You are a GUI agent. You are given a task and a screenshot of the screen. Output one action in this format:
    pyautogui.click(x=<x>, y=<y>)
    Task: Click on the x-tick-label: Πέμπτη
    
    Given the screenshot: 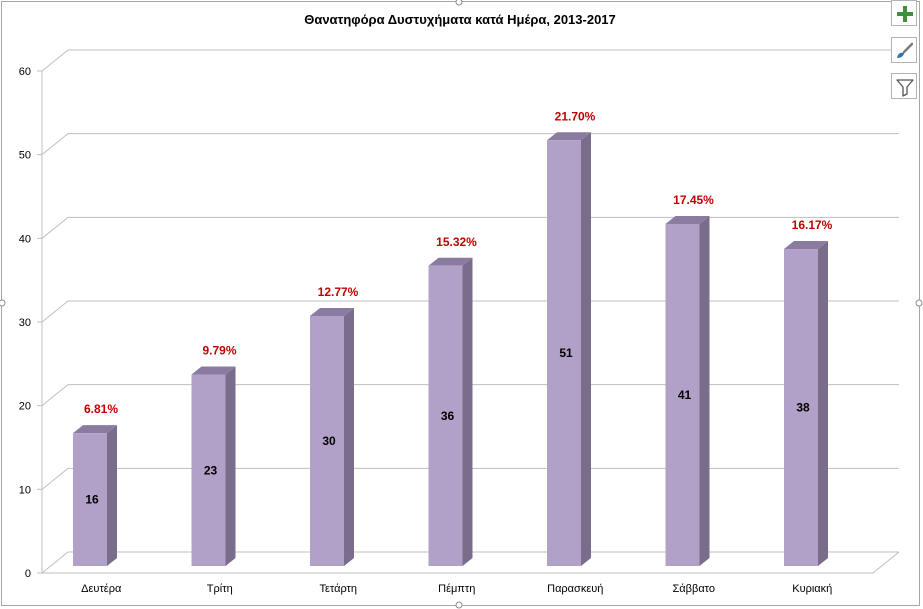 What is the action you would take?
    pyautogui.click(x=456, y=589)
    